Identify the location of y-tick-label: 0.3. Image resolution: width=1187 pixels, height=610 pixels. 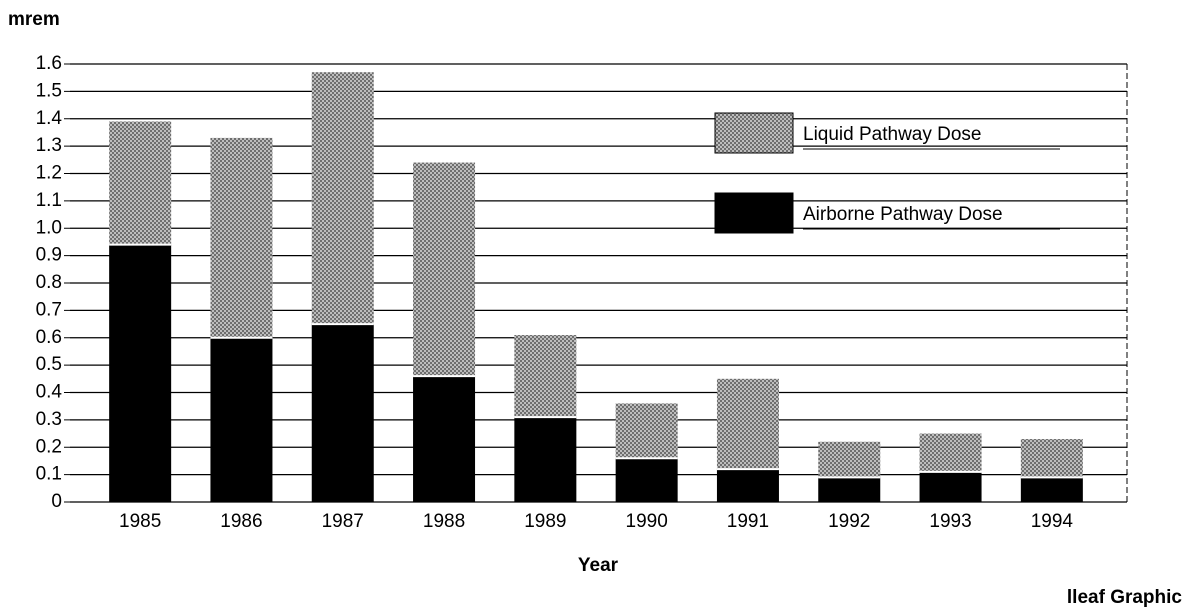
(49, 419).